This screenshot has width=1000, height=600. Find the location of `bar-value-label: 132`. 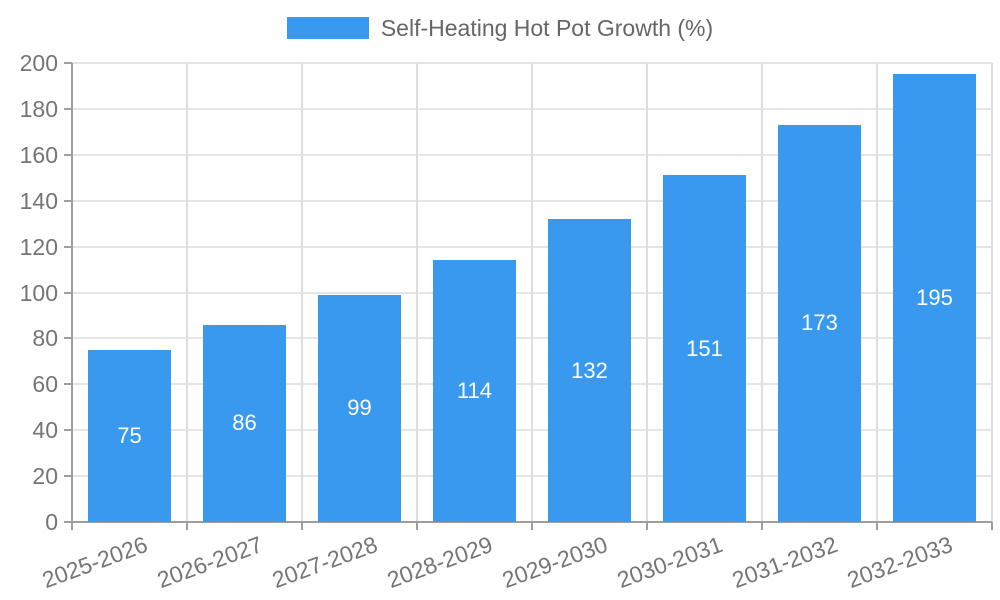

bar-value-label: 132 is located at coordinates (589, 370).